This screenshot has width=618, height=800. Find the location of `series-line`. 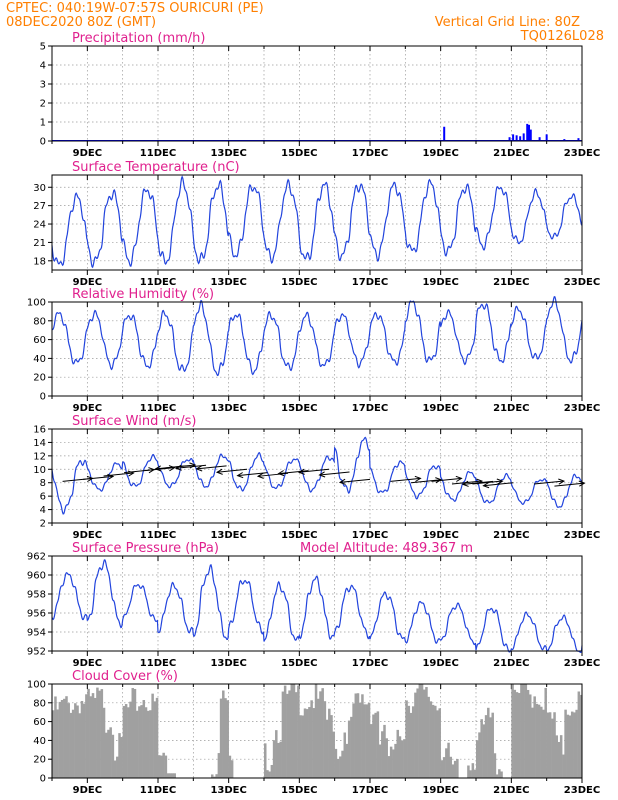

series-line is located at coordinates (317, 222).